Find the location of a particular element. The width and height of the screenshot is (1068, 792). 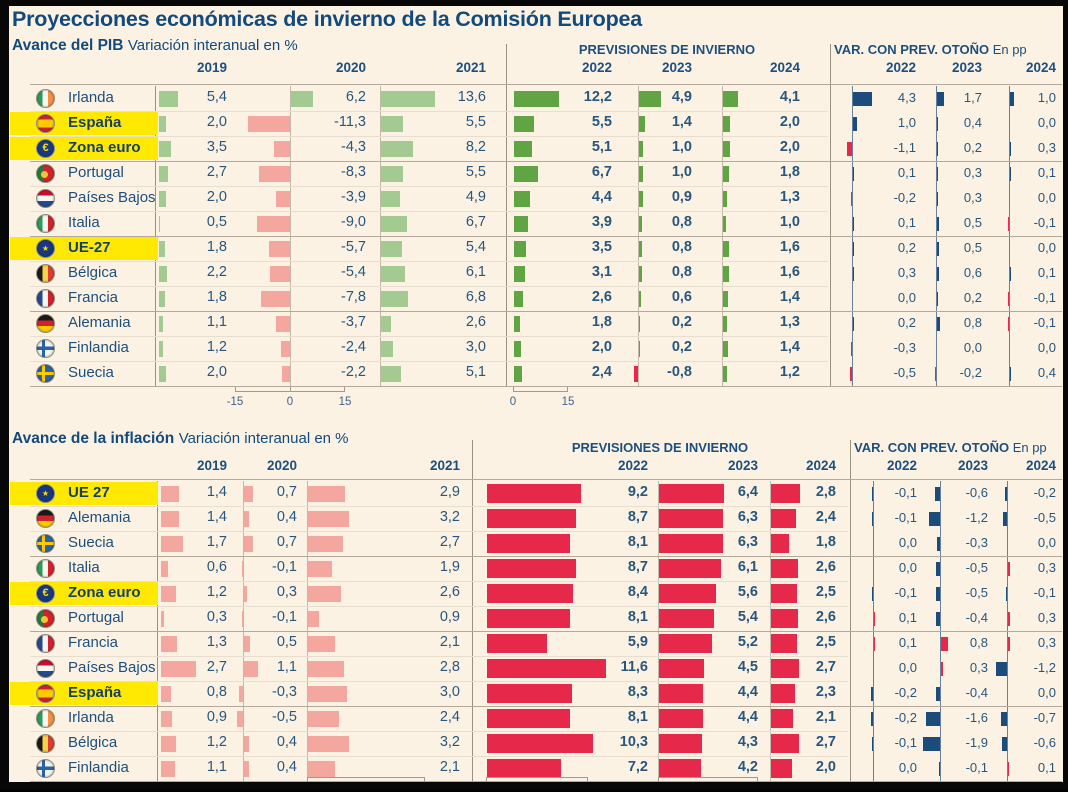

country-label: Alemania is located at coordinates (99, 322).